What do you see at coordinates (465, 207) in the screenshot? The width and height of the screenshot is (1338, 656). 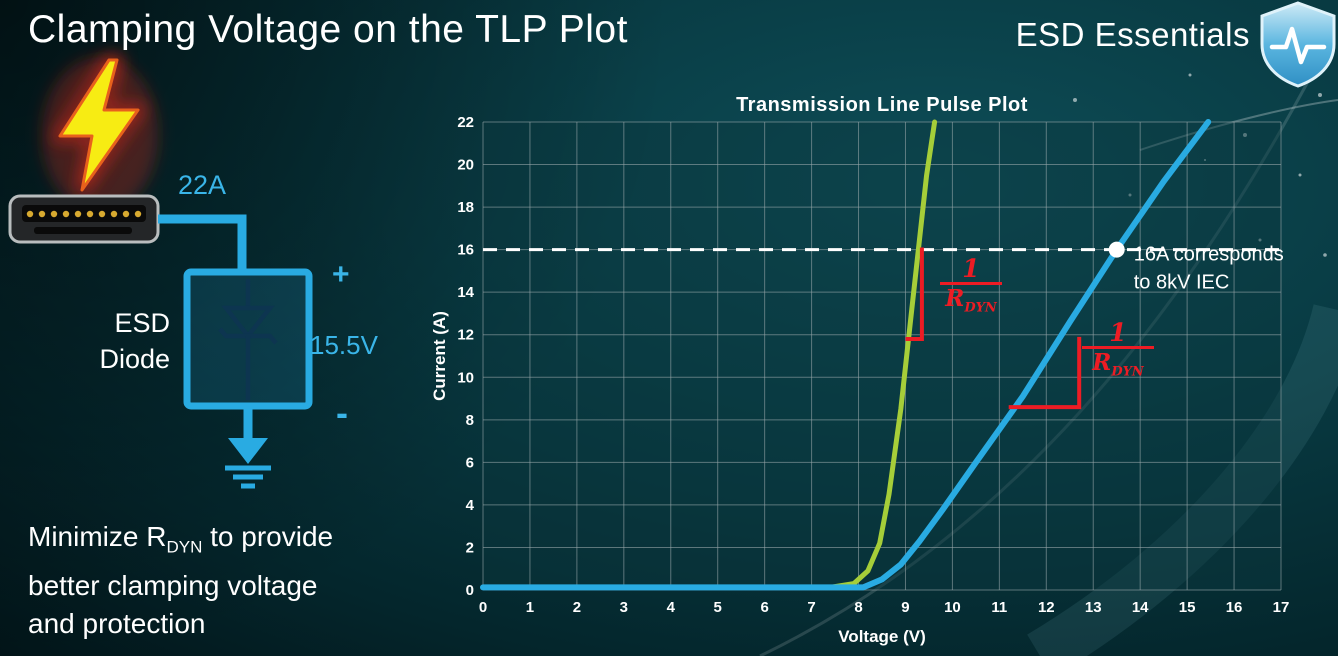 I see `y-tick-label: 18` at bounding box center [465, 207].